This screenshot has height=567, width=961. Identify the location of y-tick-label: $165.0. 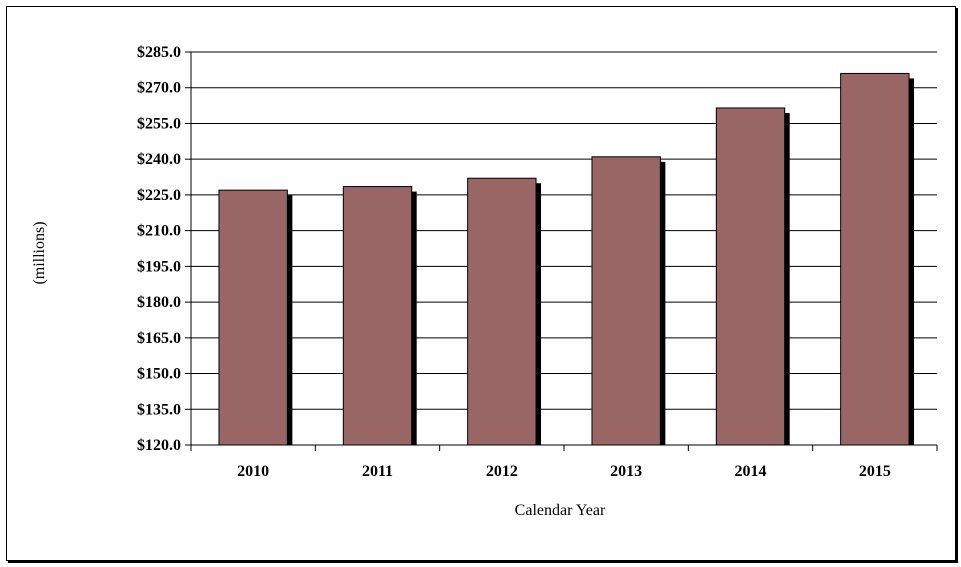
(159, 338).